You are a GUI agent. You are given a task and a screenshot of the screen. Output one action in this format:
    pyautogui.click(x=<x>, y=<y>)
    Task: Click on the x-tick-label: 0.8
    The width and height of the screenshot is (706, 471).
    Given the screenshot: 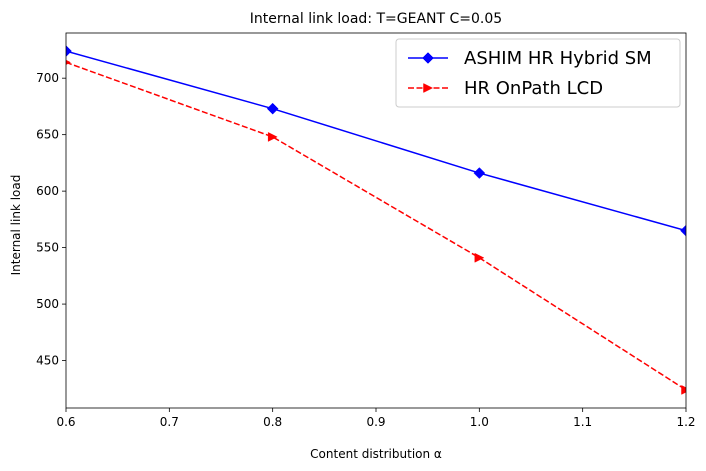 What is the action you would take?
    pyautogui.click(x=272, y=422)
    